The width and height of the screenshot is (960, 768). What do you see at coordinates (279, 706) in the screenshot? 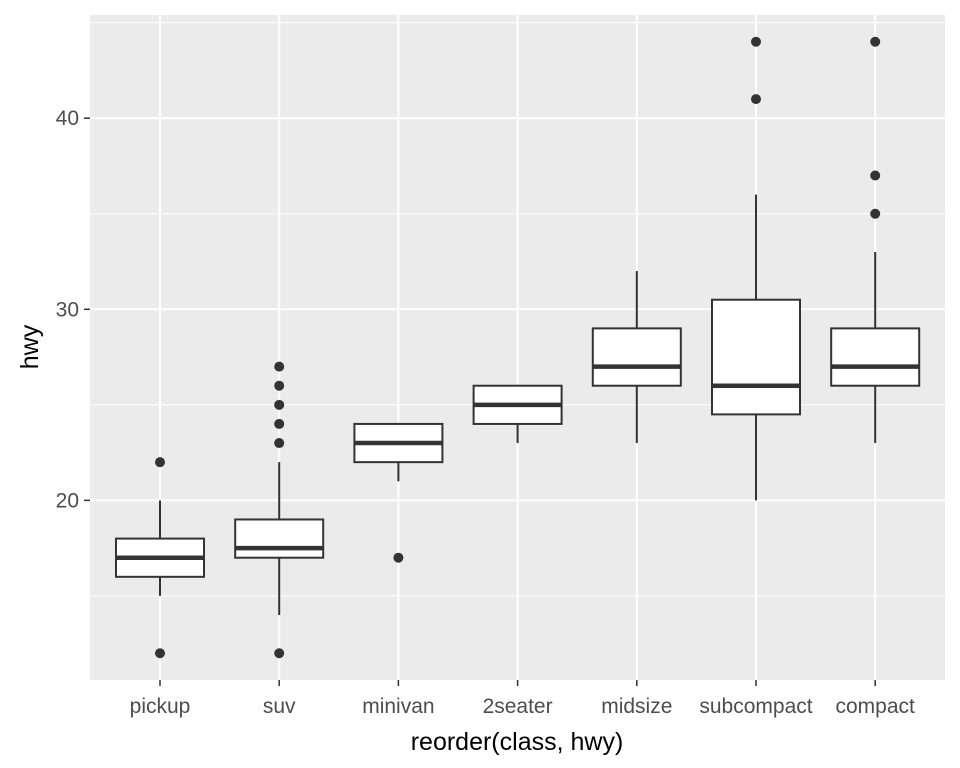
I see `x-tick-label: suv` at bounding box center [279, 706].